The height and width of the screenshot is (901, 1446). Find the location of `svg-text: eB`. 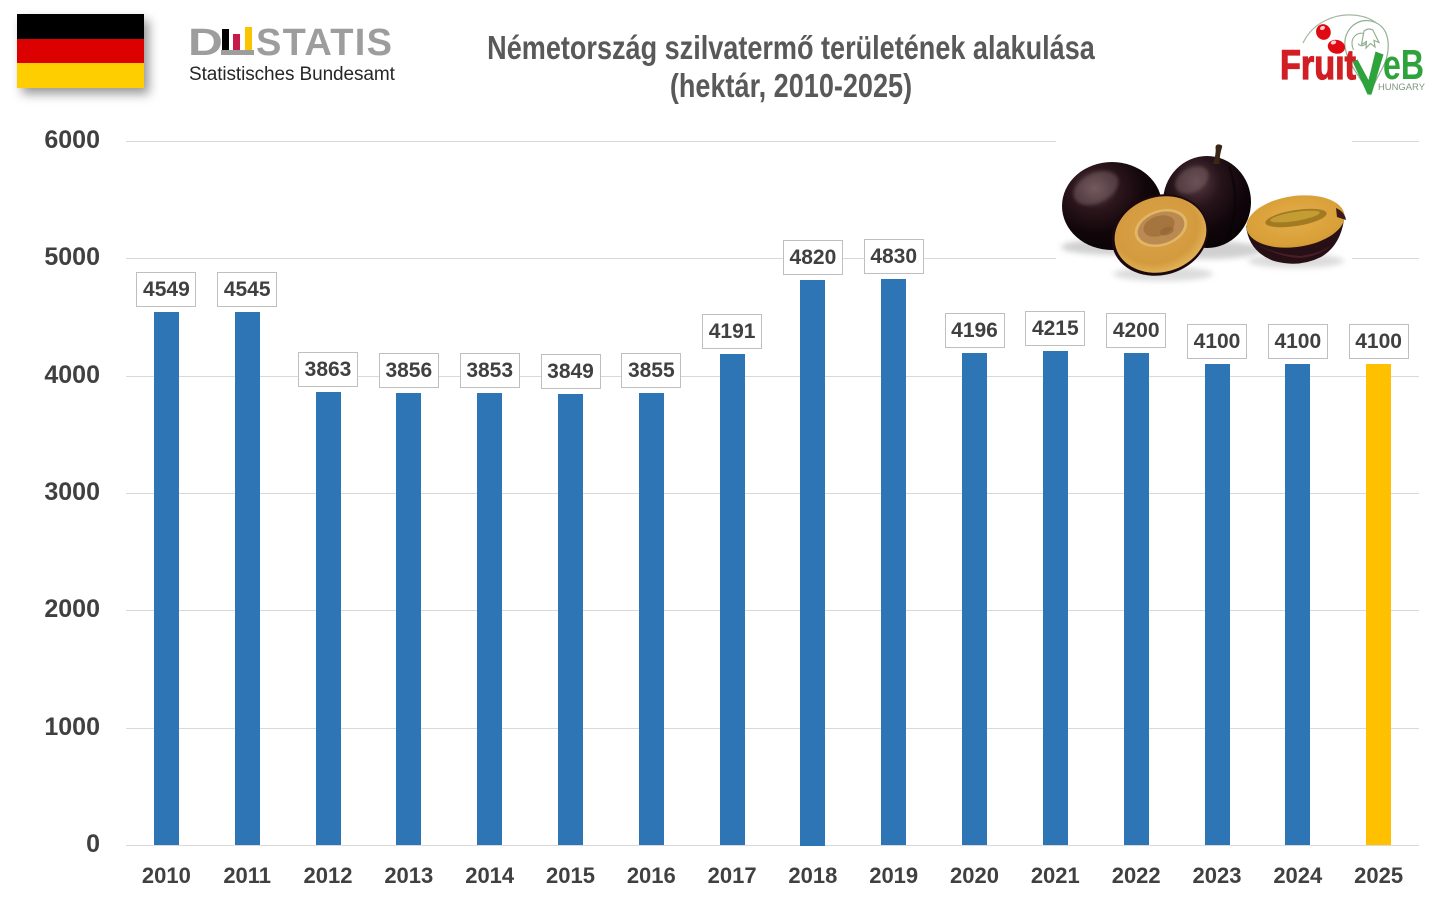

svg-text: eB is located at coordinates (1403, 64).